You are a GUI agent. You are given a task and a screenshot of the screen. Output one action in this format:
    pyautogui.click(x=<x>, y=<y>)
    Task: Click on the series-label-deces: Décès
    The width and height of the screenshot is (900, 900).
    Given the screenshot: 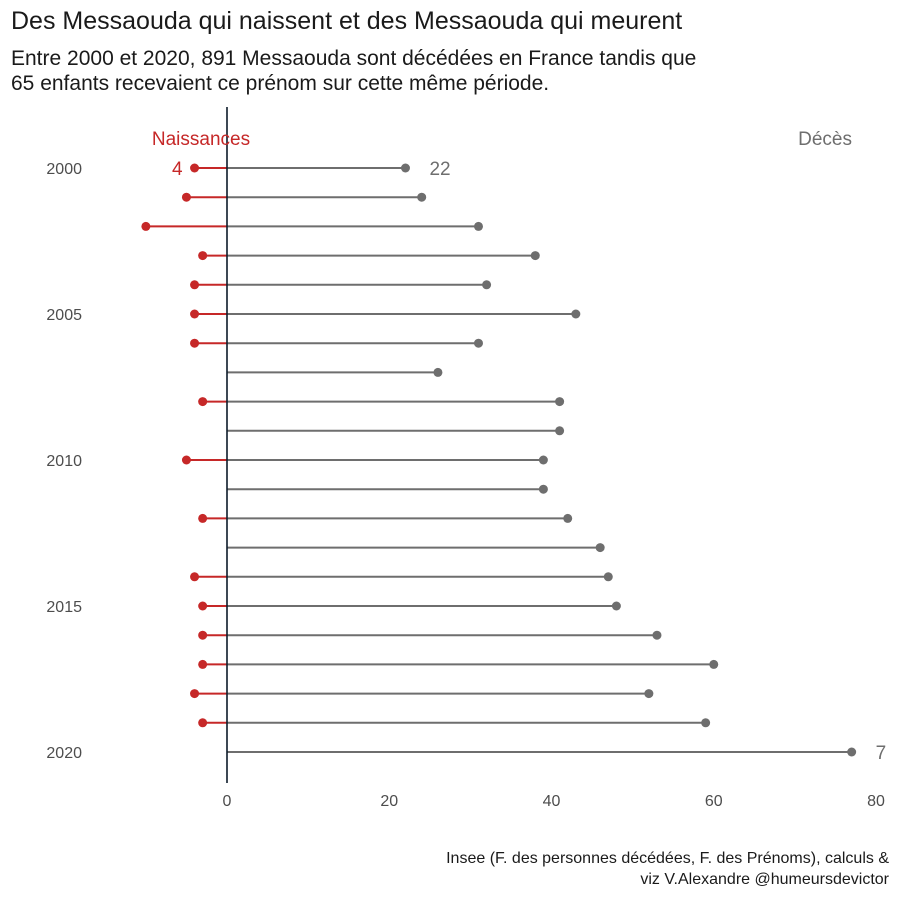 What is the action you would take?
    pyautogui.click(x=825, y=139)
    